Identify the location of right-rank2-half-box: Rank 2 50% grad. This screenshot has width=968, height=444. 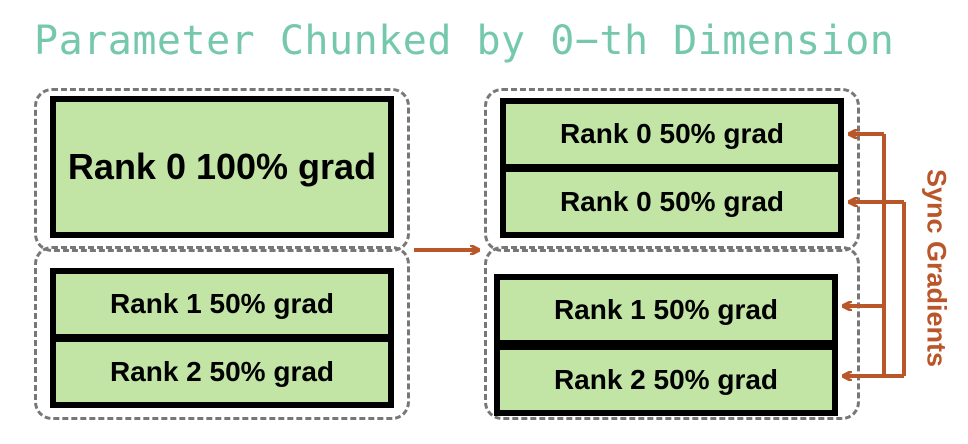
(666, 380).